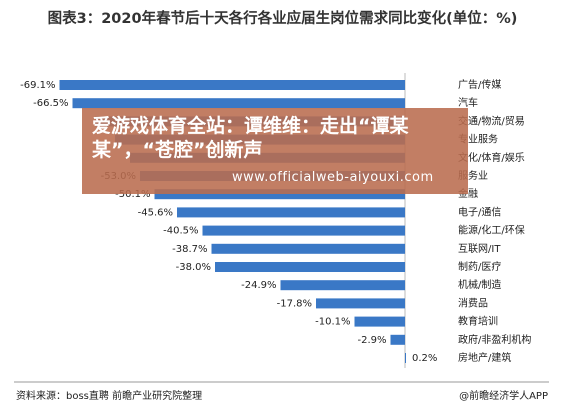  I want to click on category-label: 教育培训, so click(478, 321).